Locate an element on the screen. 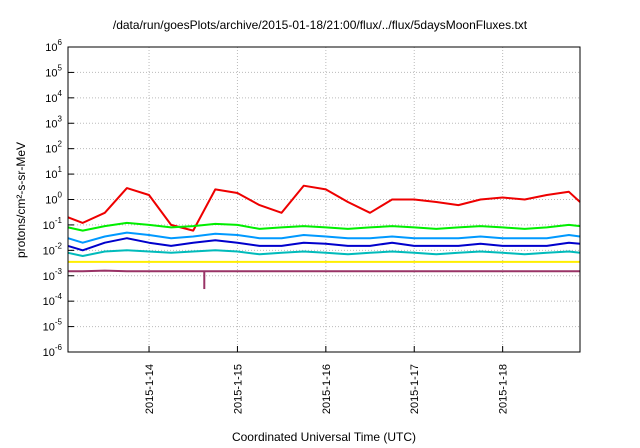  y-tick-label: 10⁻¹ is located at coordinates (53, 224).